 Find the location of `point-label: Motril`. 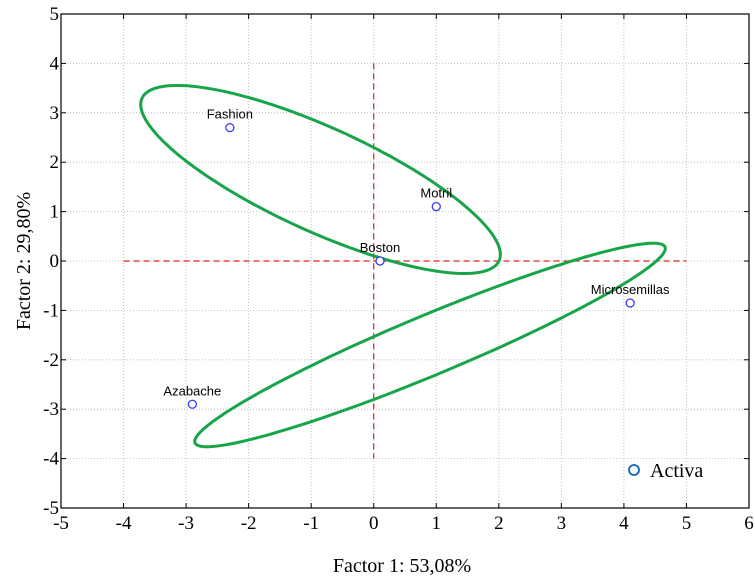

point-label: Motril is located at coordinates (436, 193).